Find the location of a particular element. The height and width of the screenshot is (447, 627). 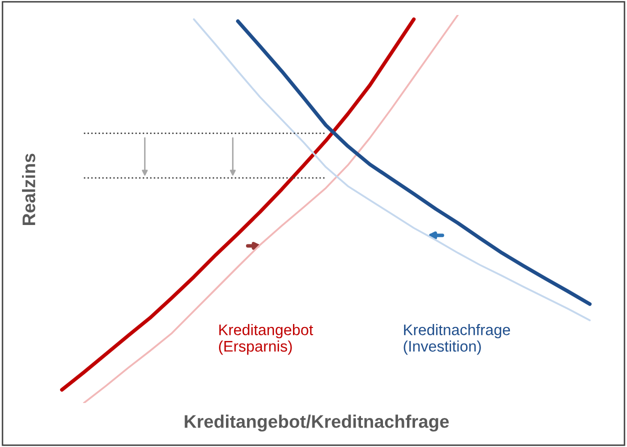

y-axis-title: Realzins is located at coordinates (29, 190).